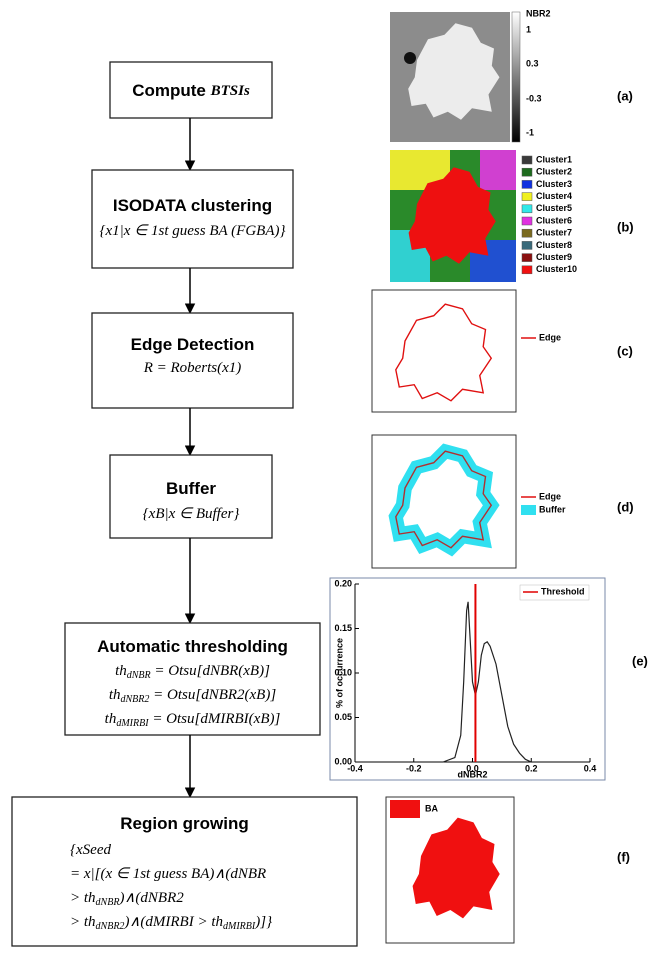 The image size is (660, 959). I want to click on step-title-text: ISODATA clustering, so click(192, 205).